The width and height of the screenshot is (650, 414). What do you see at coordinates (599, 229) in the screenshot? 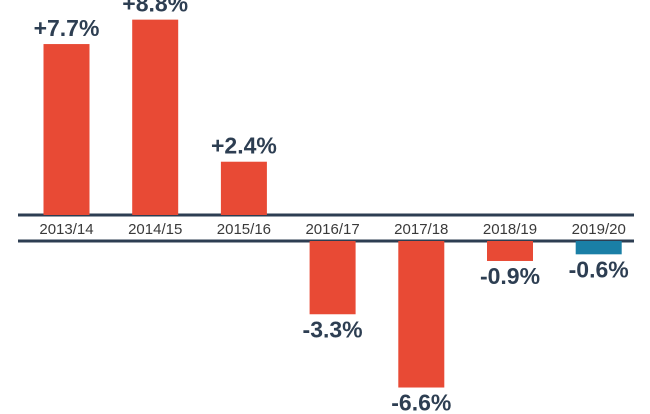
I see `category-label-2019/20: 2019/20` at bounding box center [599, 229].